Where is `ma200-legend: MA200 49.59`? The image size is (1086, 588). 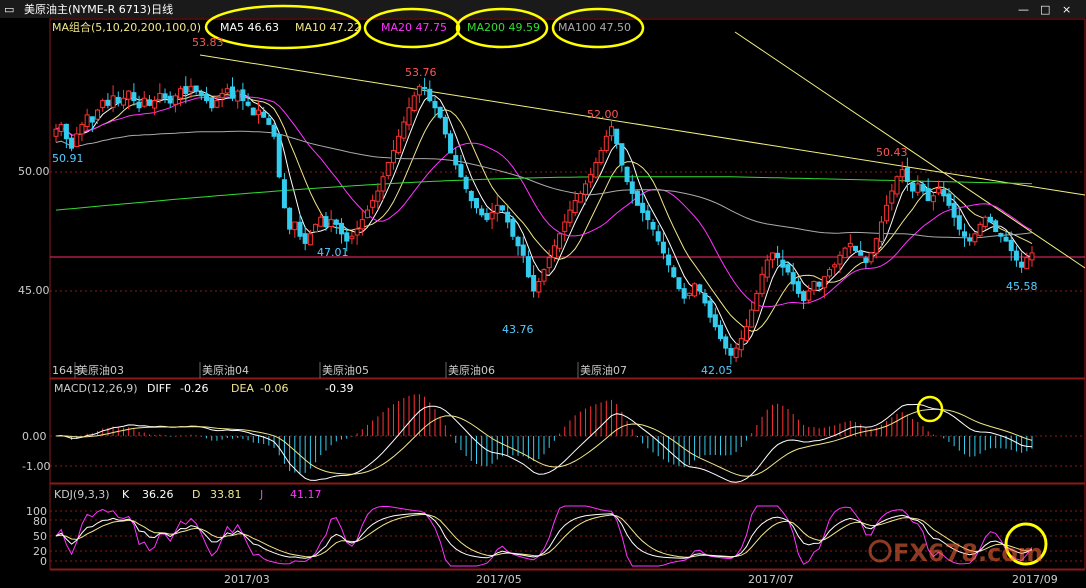 ma200-legend: MA200 49.59 is located at coordinates (503, 27).